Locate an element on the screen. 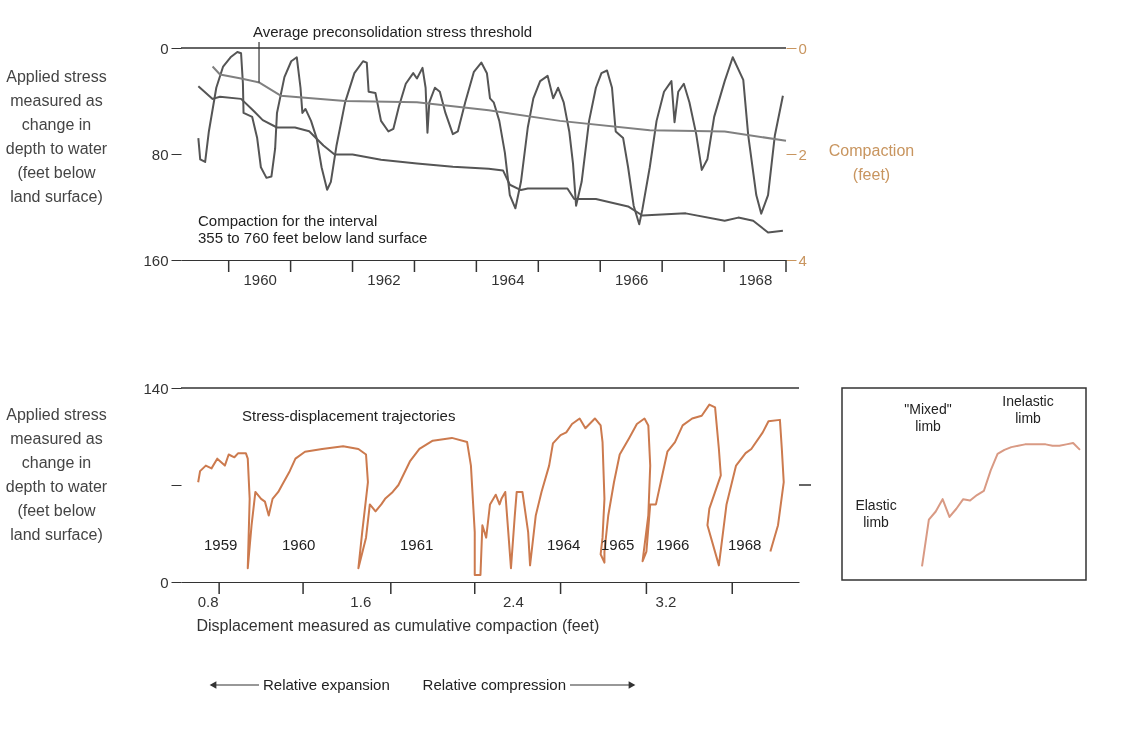 This screenshot has height=736, width=1123. x-tick-label: 1968 is located at coordinates (755, 279).